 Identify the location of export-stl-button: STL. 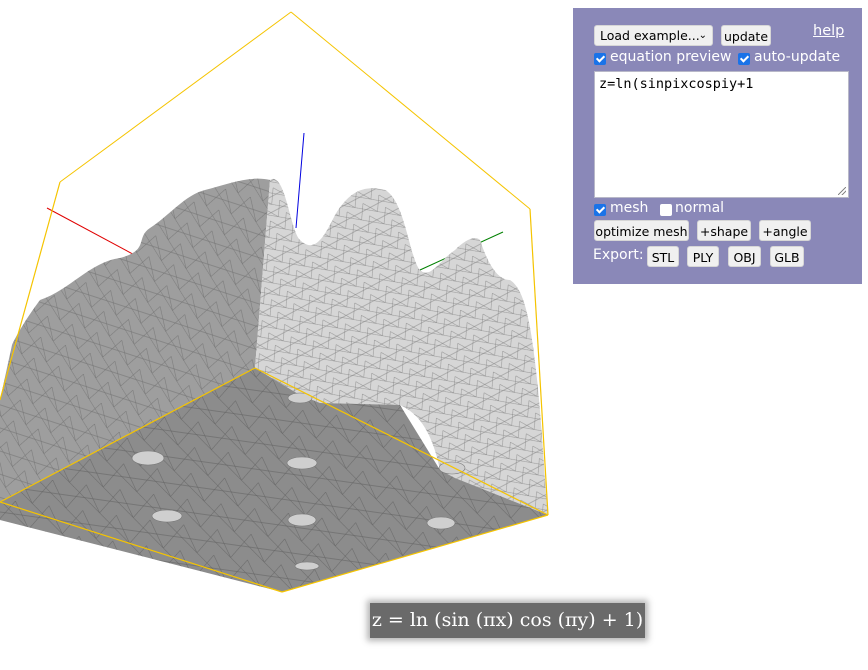
(663, 256).